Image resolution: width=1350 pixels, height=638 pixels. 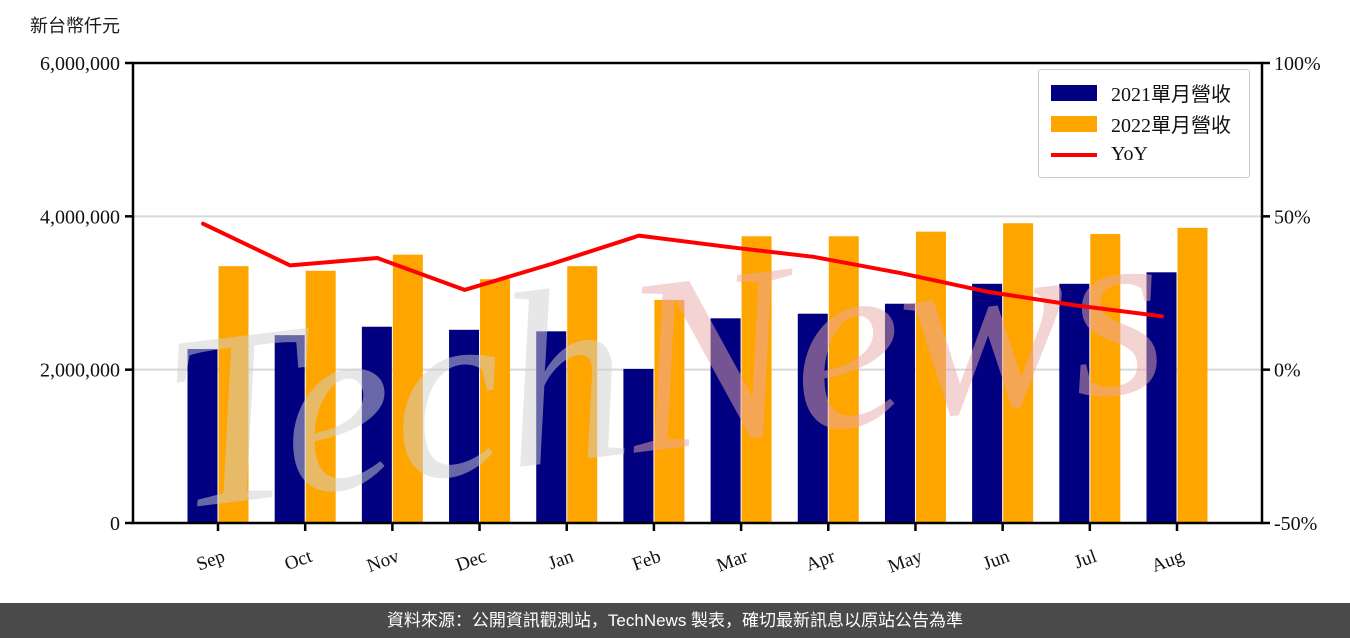 I want to click on legend-label-2022: 2022單月營收, so click(x=1171, y=126).